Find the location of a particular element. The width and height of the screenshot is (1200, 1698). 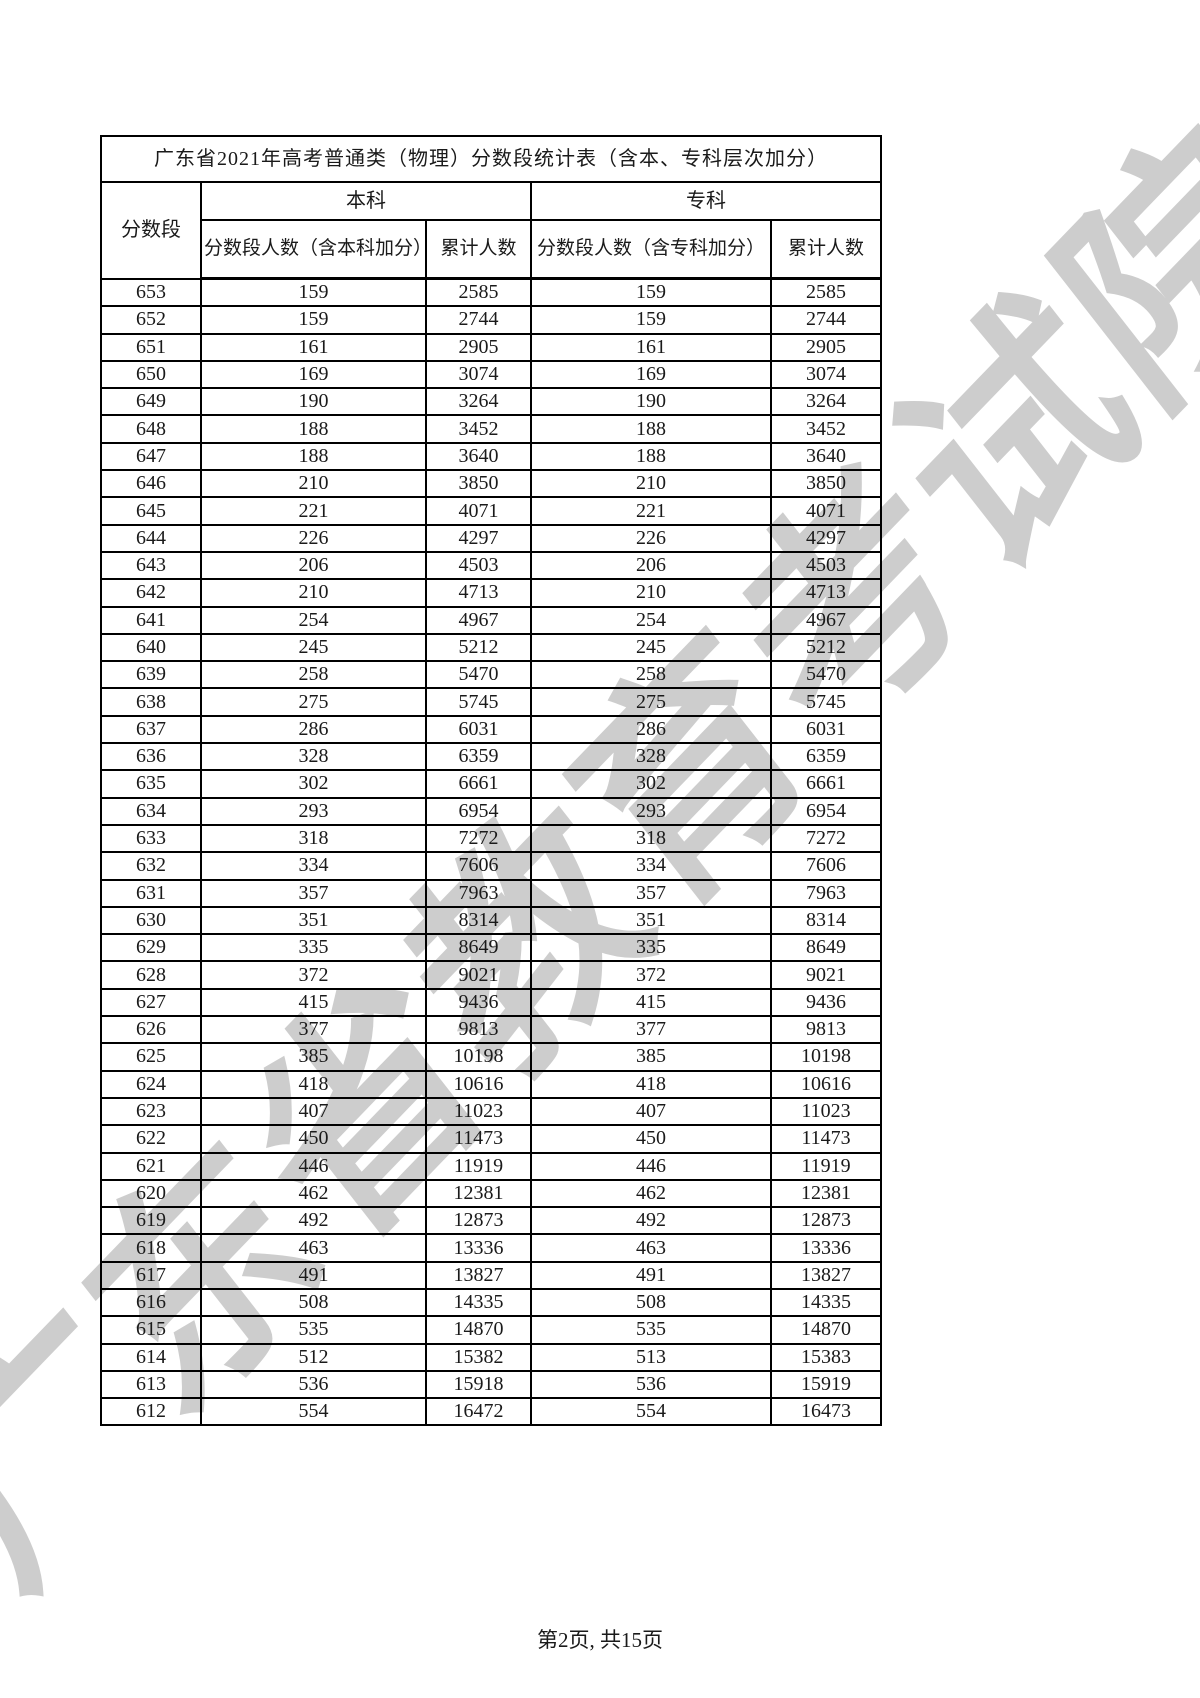

cell-benke-cumulative: 9021 is located at coordinates (478, 975).